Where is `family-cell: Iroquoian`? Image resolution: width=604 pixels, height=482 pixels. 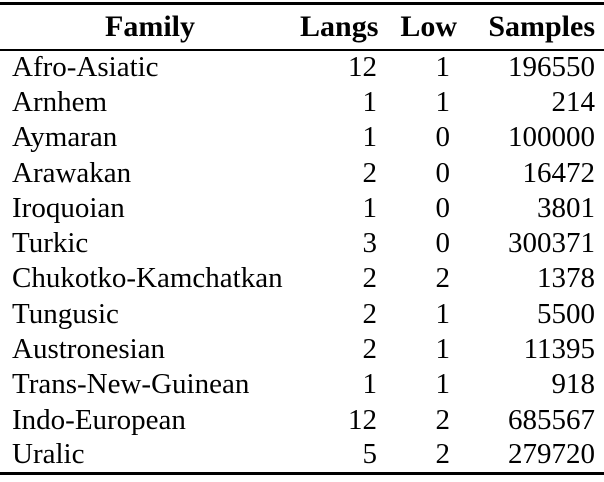
family-cell: Iroquoian is located at coordinates (68, 207).